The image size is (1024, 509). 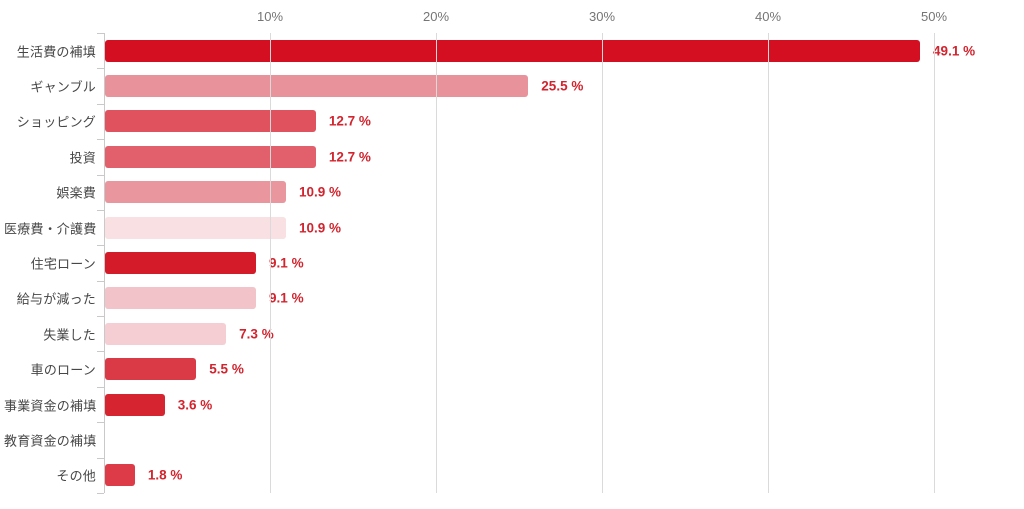 I want to click on category-label: 娯楽費, so click(x=76, y=193).